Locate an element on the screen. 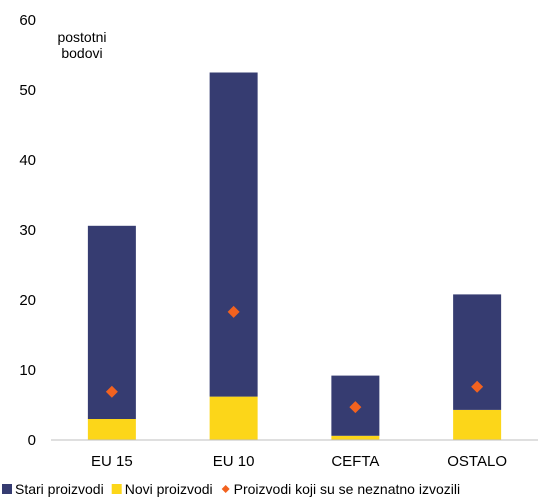 The width and height of the screenshot is (541, 502). legend-label-proizvodi-koji-su-se-neznatno-izvozili: Proizvodi koji su se neznatno izvozili is located at coordinates (347, 489).